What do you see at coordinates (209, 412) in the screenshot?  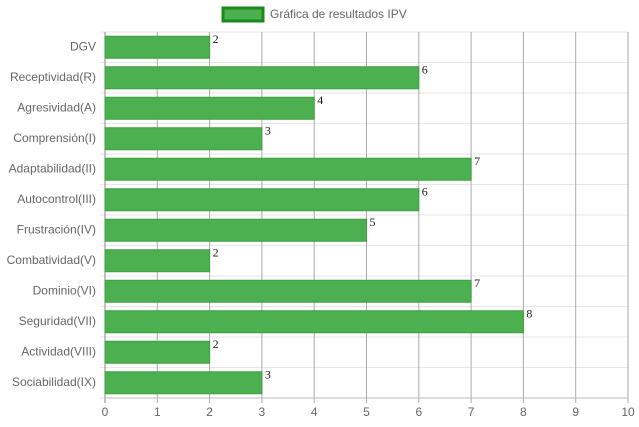 I see `x-tick-label: 2` at bounding box center [209, 412].